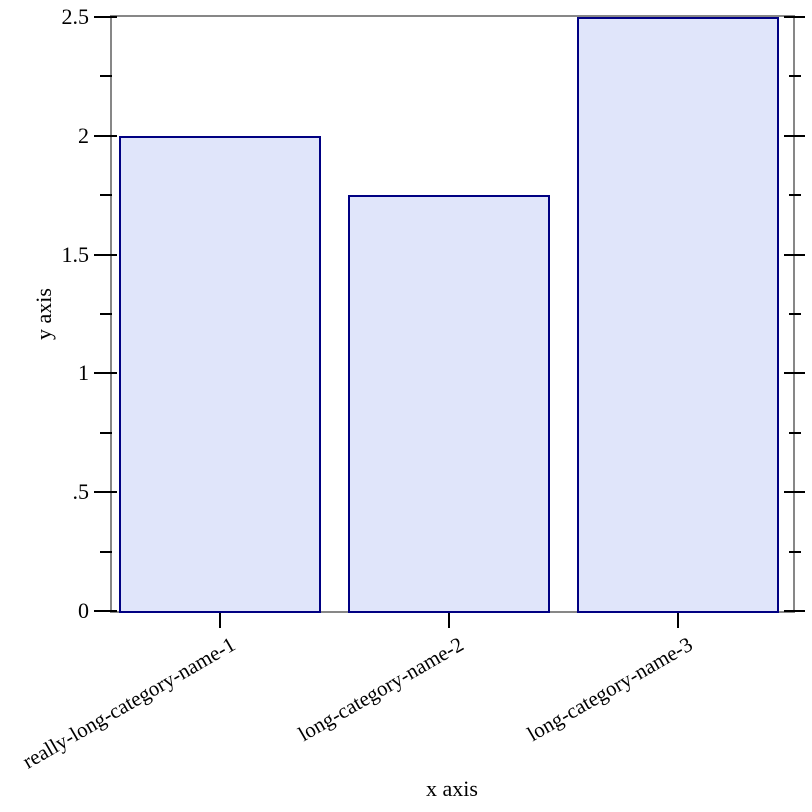 The image size is (812, 812). Describe the element at coordinates (83, 372) in the screenshot. I see `y-tick-label: 1` at that location.